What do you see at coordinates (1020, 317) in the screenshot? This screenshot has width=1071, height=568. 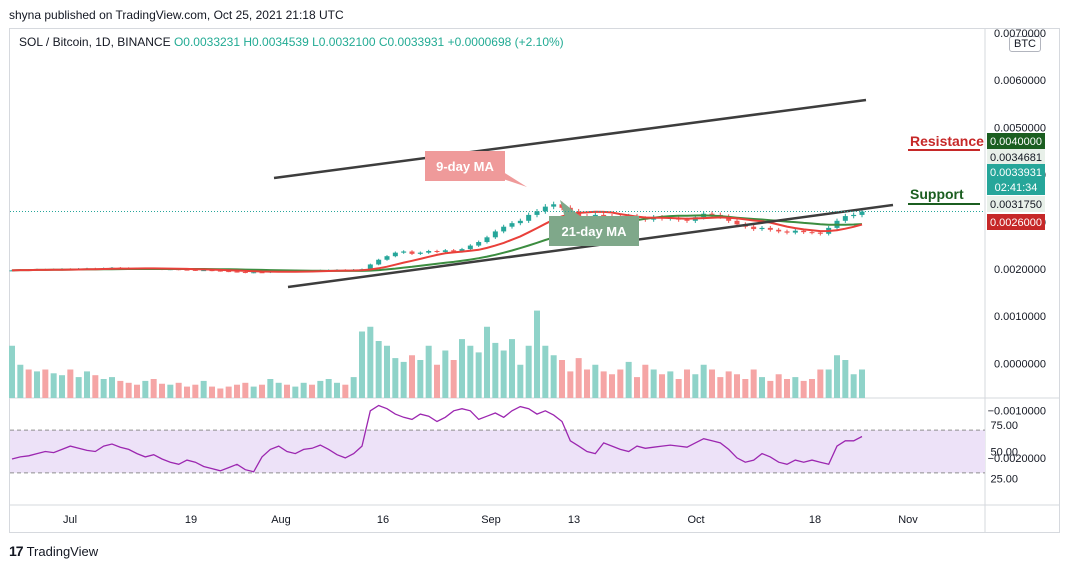 I see `y-tick-label: 0.0010000` at bounding box center [1020, 317].